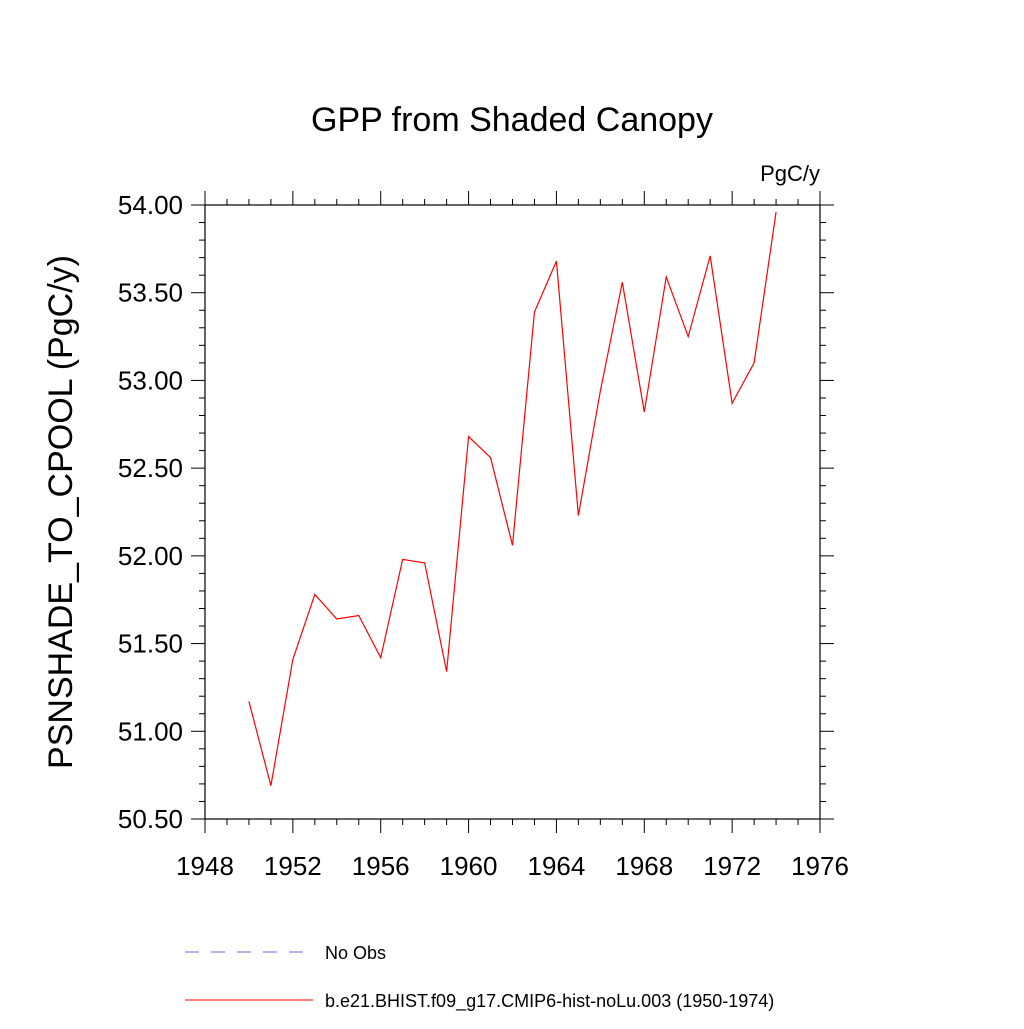  Describe the element at coordinates (150, 819) in the screenshot. I see `y-tick-label: 50.50` at that location.